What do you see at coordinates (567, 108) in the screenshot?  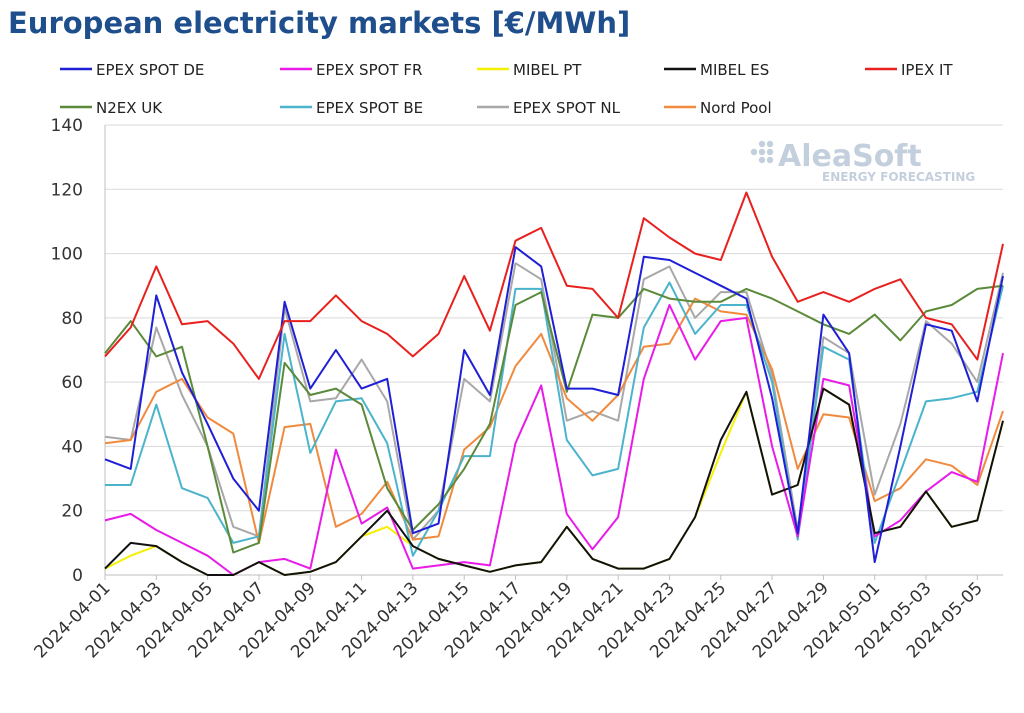 I see `legend-label: EPEX SPOT NL` at bounding box center [567, 108].